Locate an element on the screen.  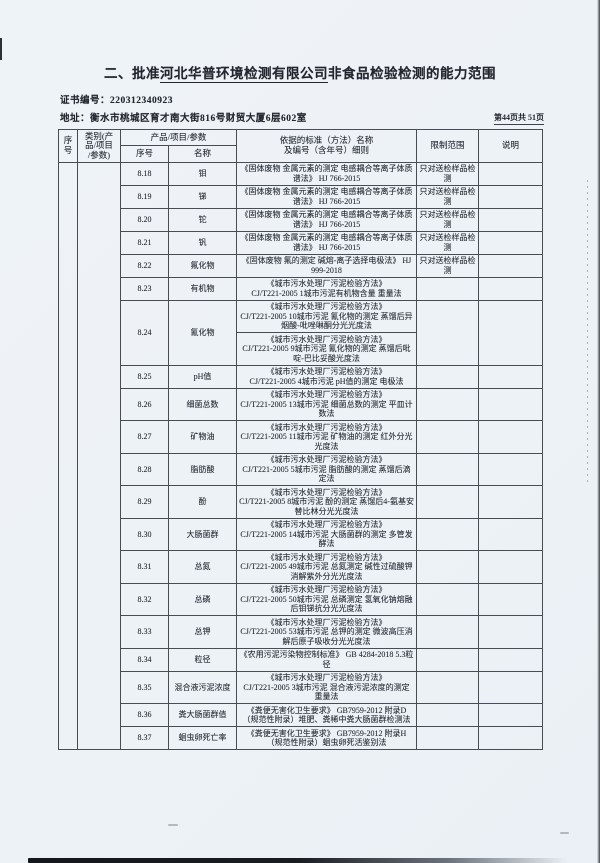
title-prefix: 二、批准 is located at coordinates (132, 73).